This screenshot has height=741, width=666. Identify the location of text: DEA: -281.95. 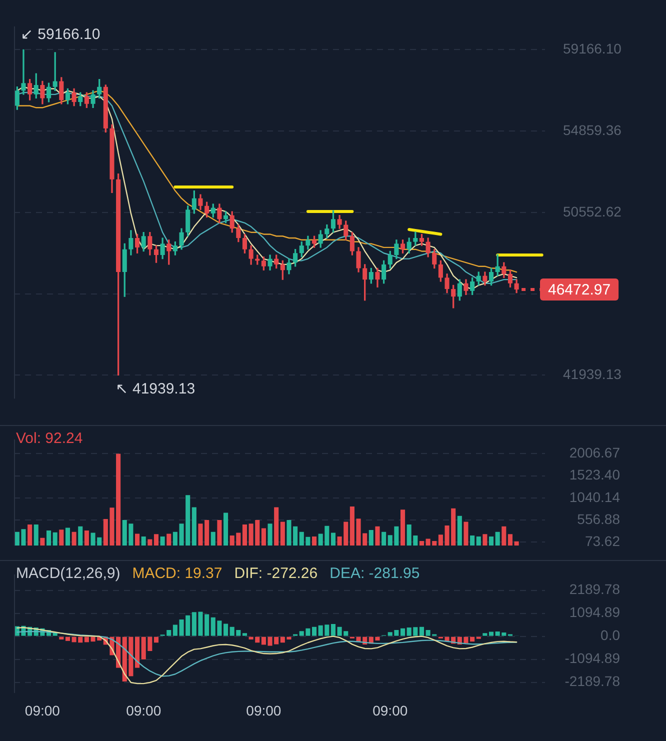
(375, 573).